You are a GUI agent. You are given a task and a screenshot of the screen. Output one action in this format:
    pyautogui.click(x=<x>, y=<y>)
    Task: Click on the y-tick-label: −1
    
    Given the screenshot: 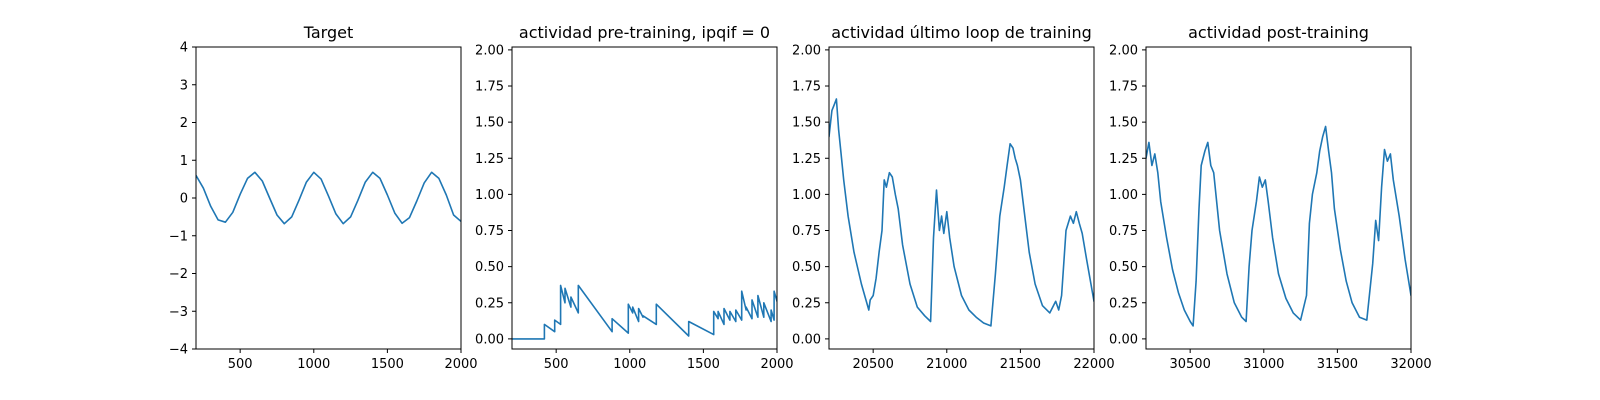 What is the action you would take?
    pyautogui.click(x=178, y=236)
    